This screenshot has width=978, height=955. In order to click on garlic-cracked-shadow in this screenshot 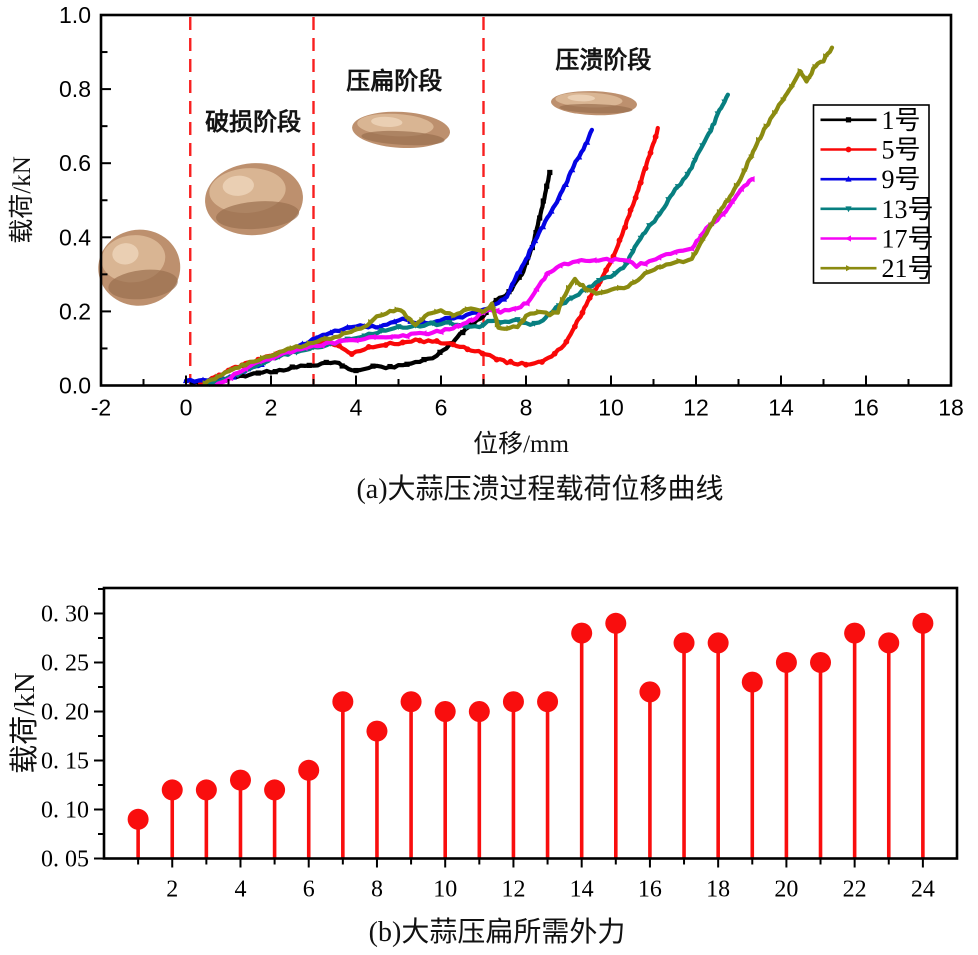, I will do `click(258, 215)`.